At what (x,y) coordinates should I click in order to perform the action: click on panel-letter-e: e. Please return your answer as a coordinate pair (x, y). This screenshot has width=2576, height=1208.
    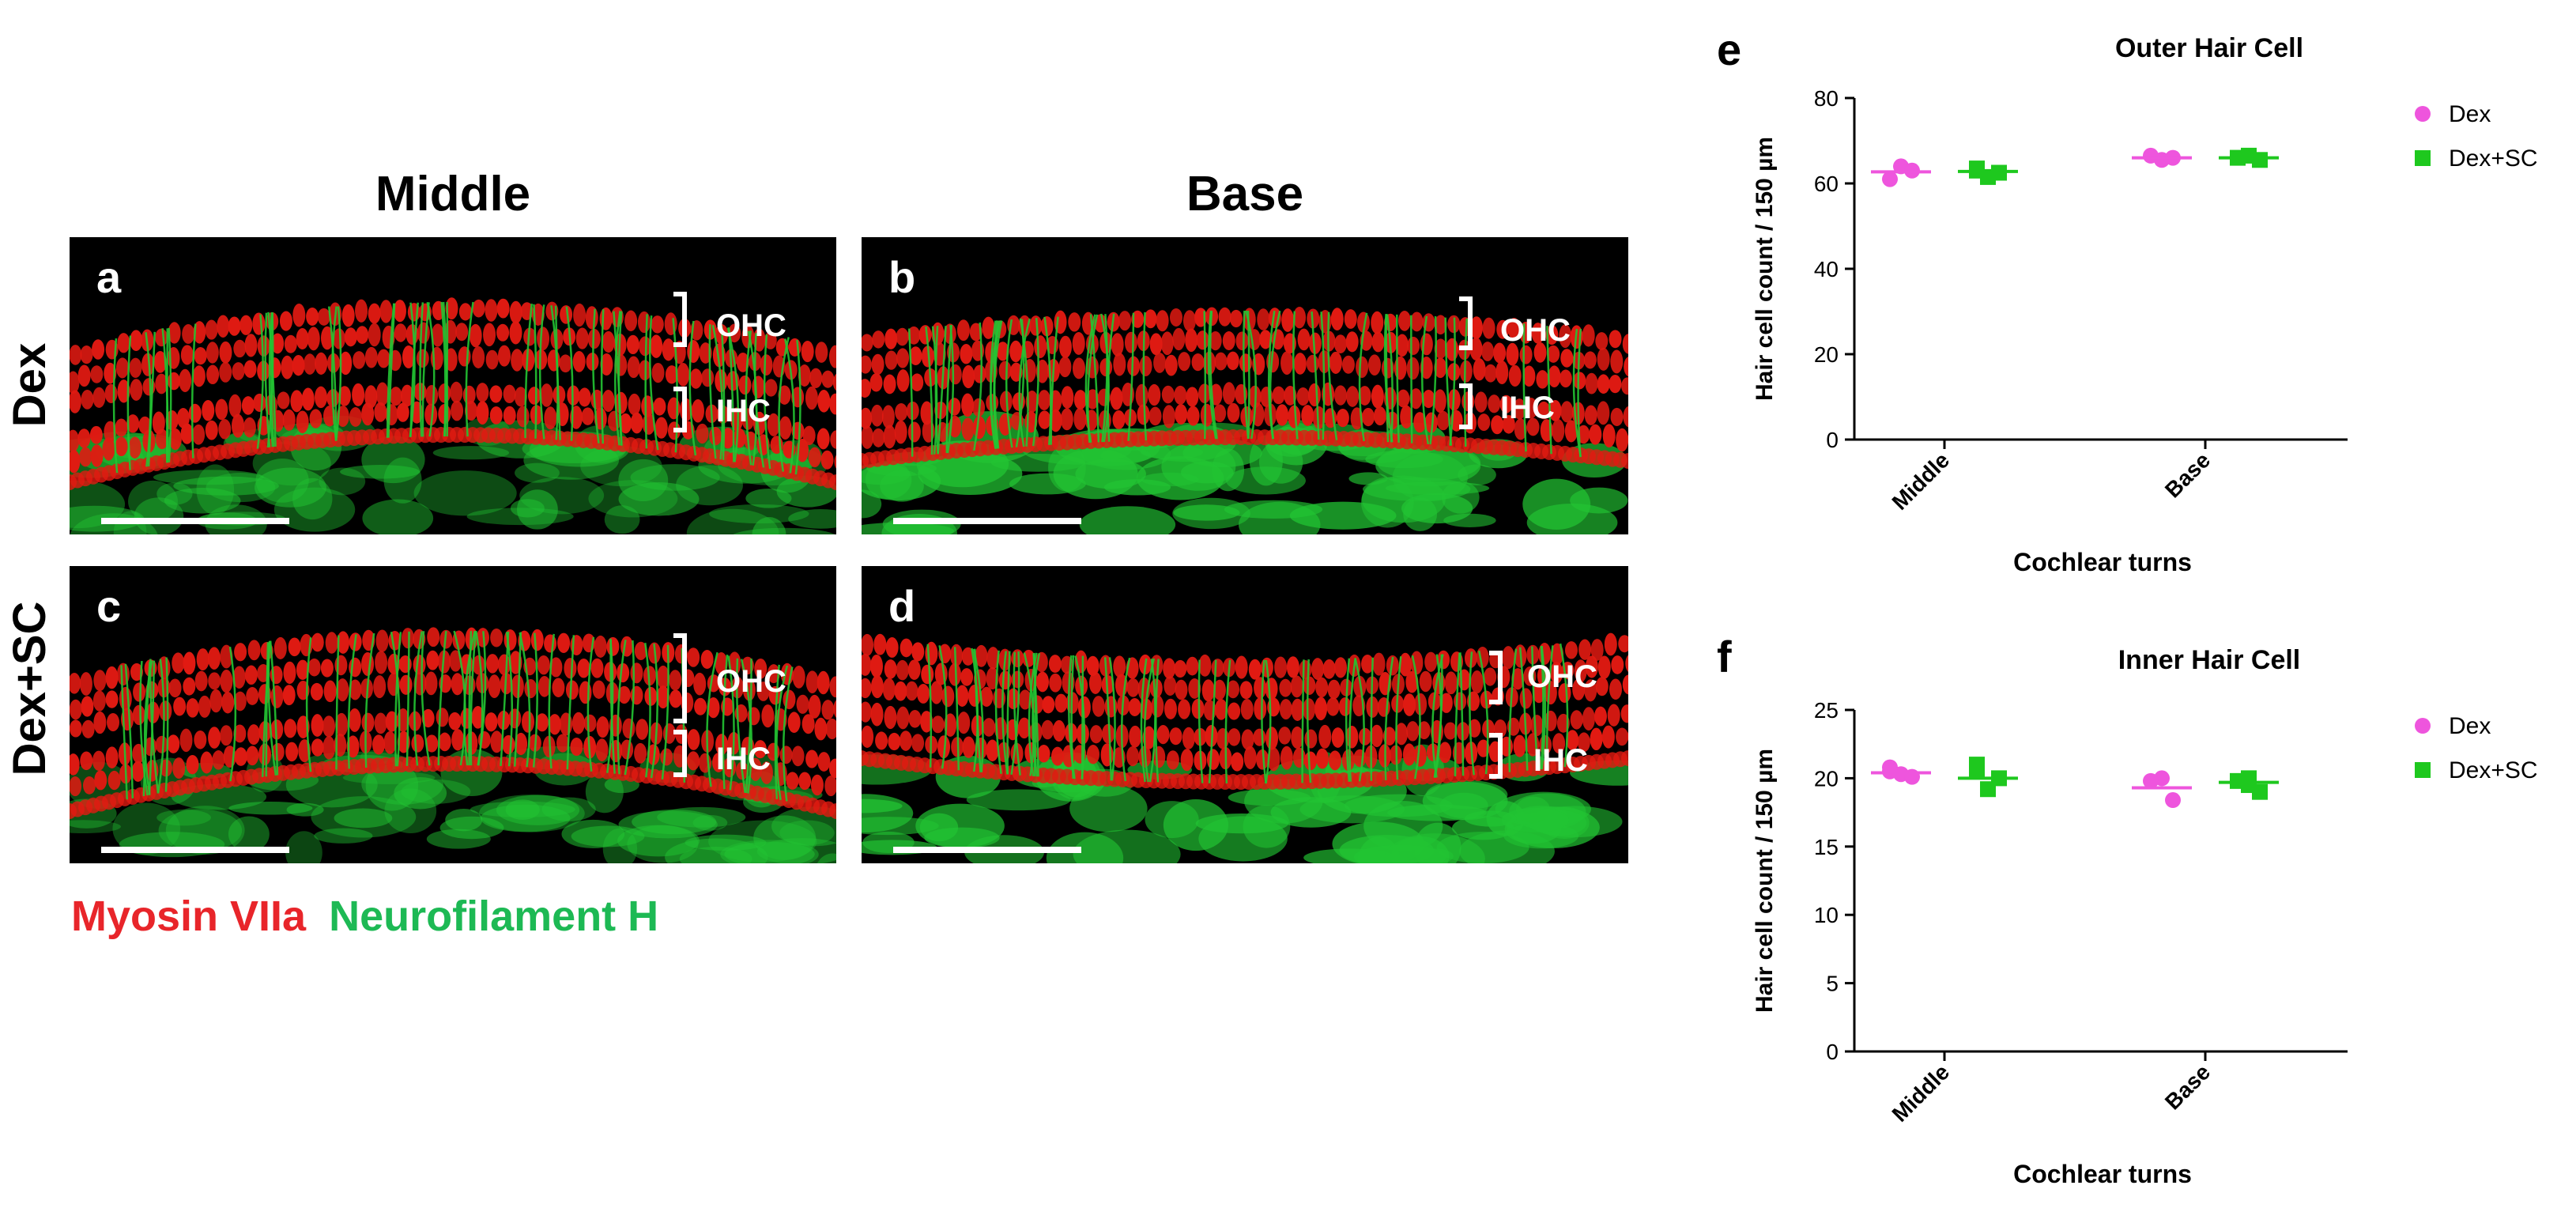
    Looking at the image, I should click on (1730, 49).